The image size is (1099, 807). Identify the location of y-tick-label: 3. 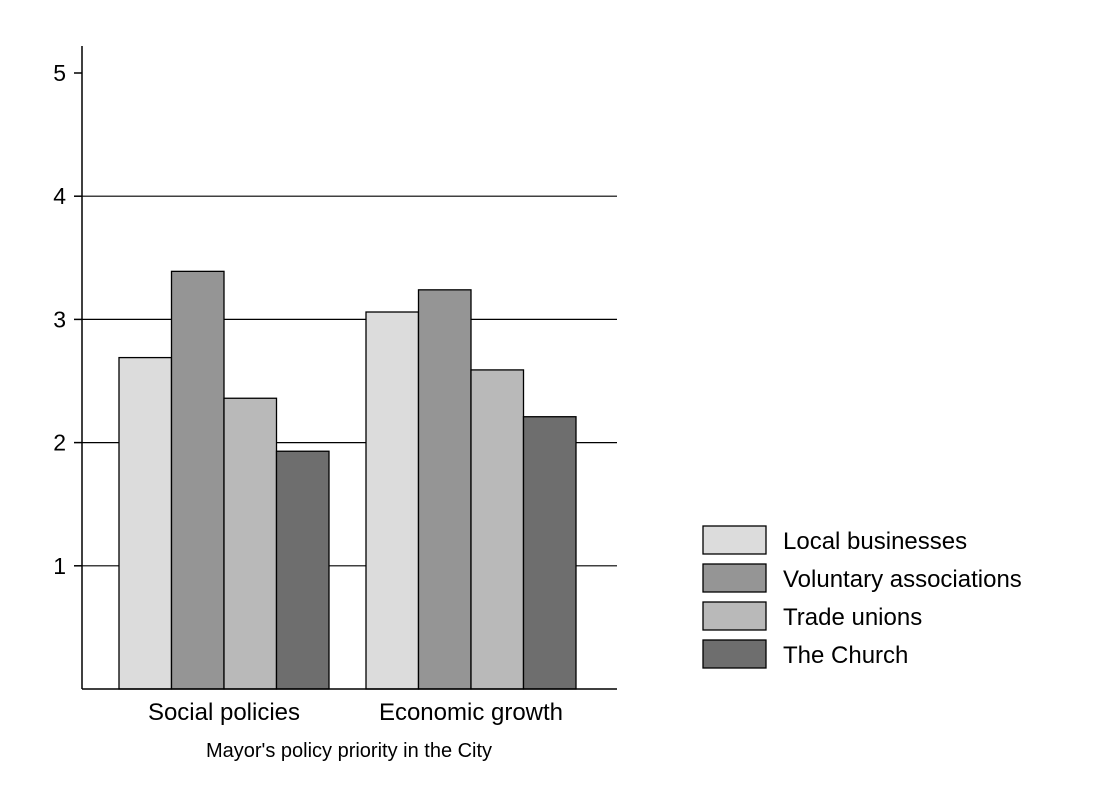
(59, 319).